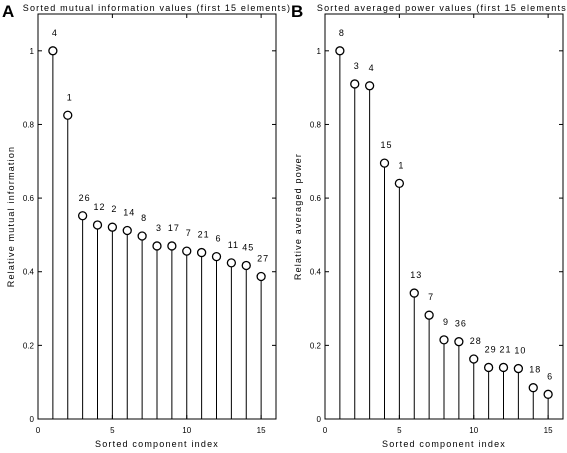 This screenshot has height=453, width=567. What do you see at coordinates (446, 322) in the screenshot?
I see `component-label: 9` at bounding box center [446, 322].